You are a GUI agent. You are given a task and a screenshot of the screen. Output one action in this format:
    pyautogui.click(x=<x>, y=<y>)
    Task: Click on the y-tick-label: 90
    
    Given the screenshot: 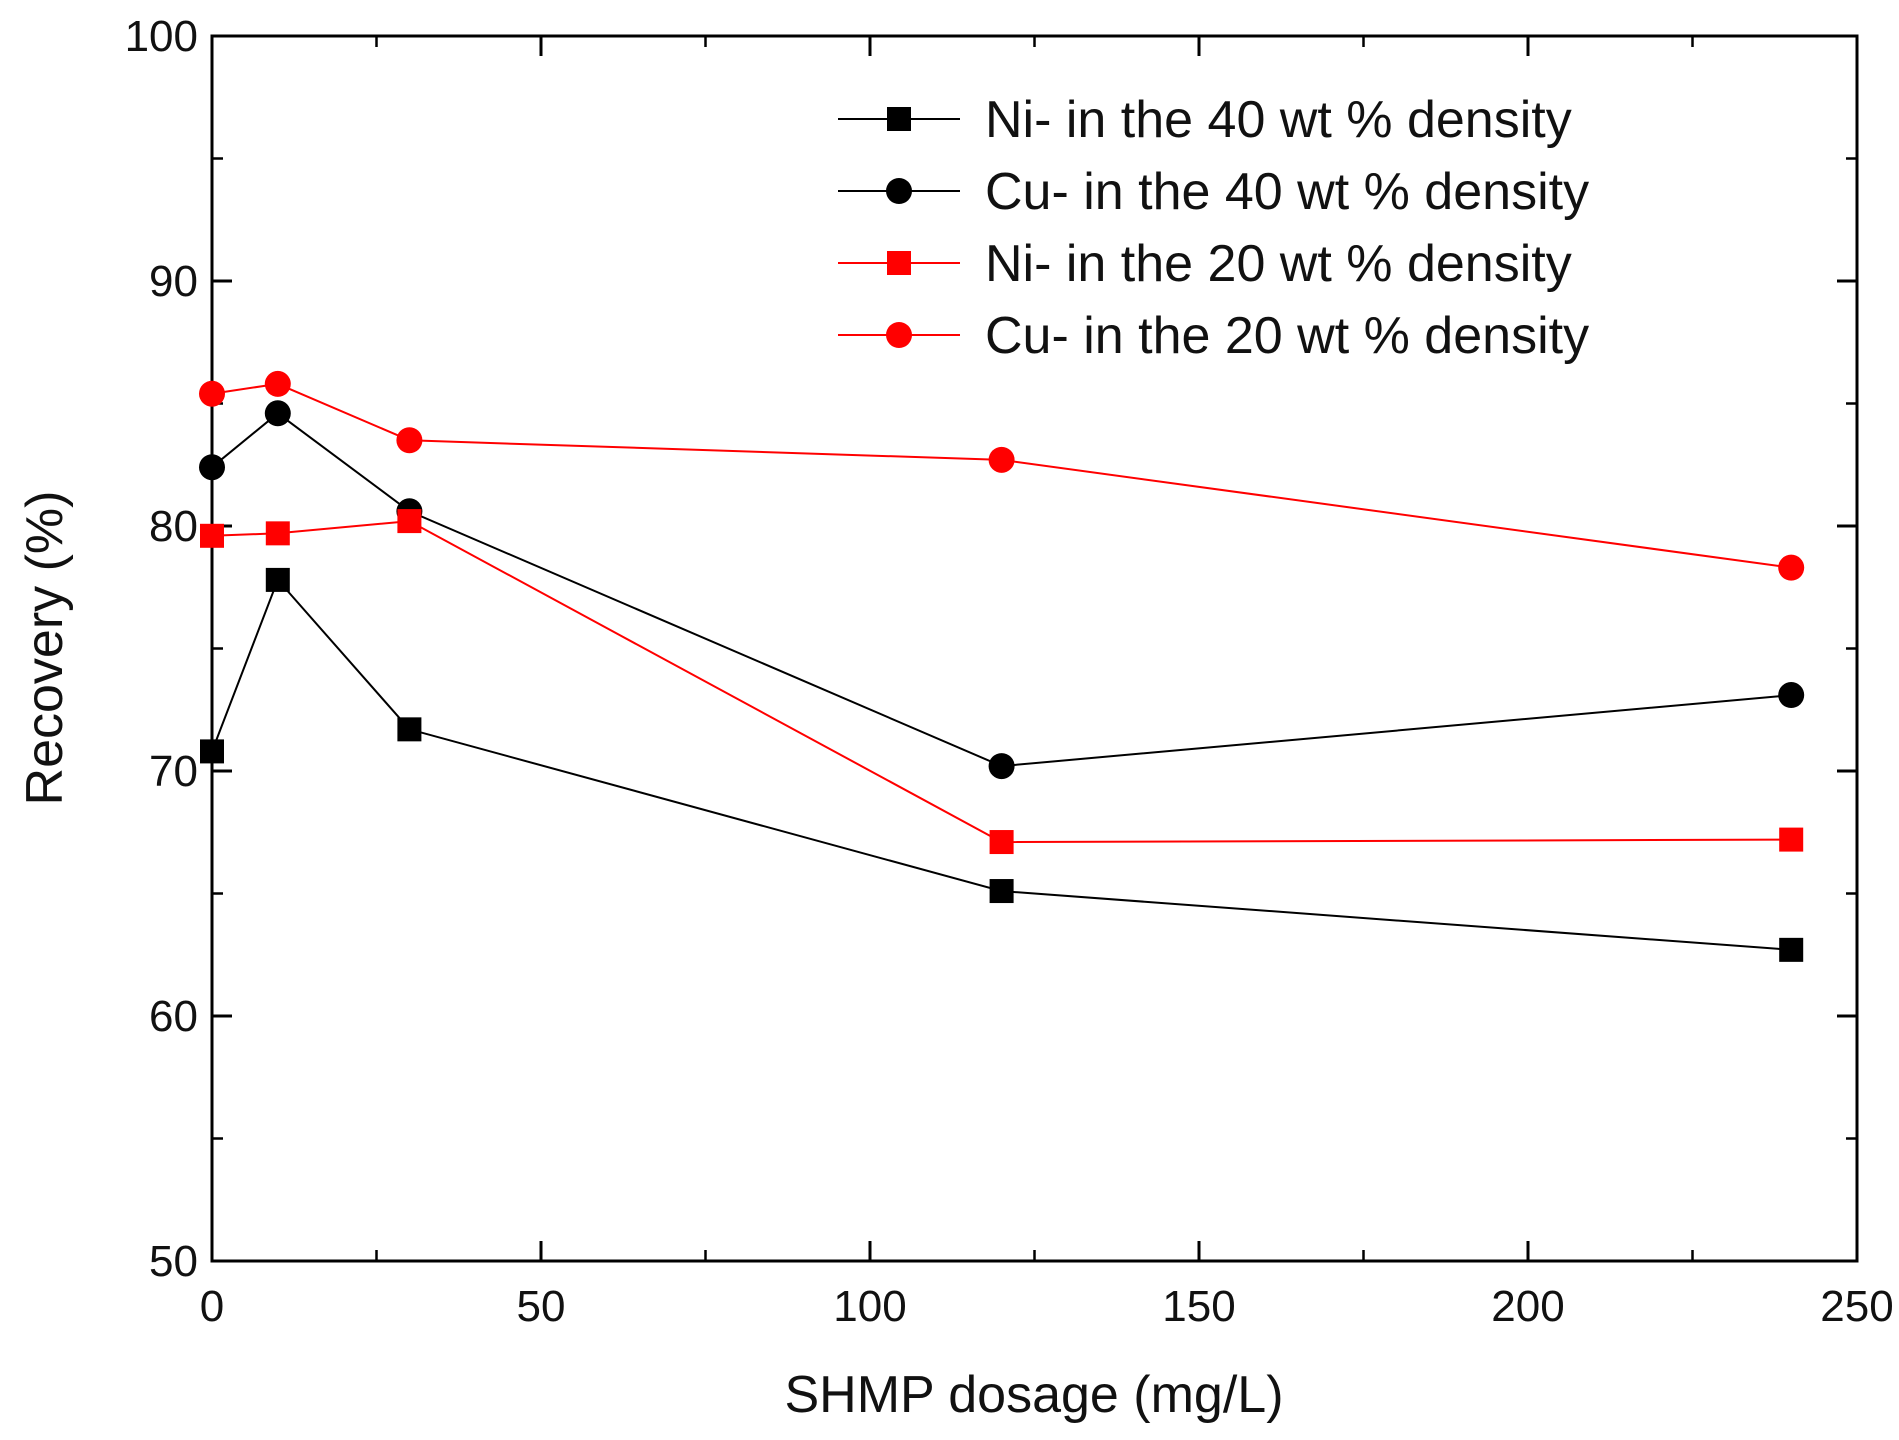 What is the action you would take?
    pyautogui.click(x=173, y=281)
    